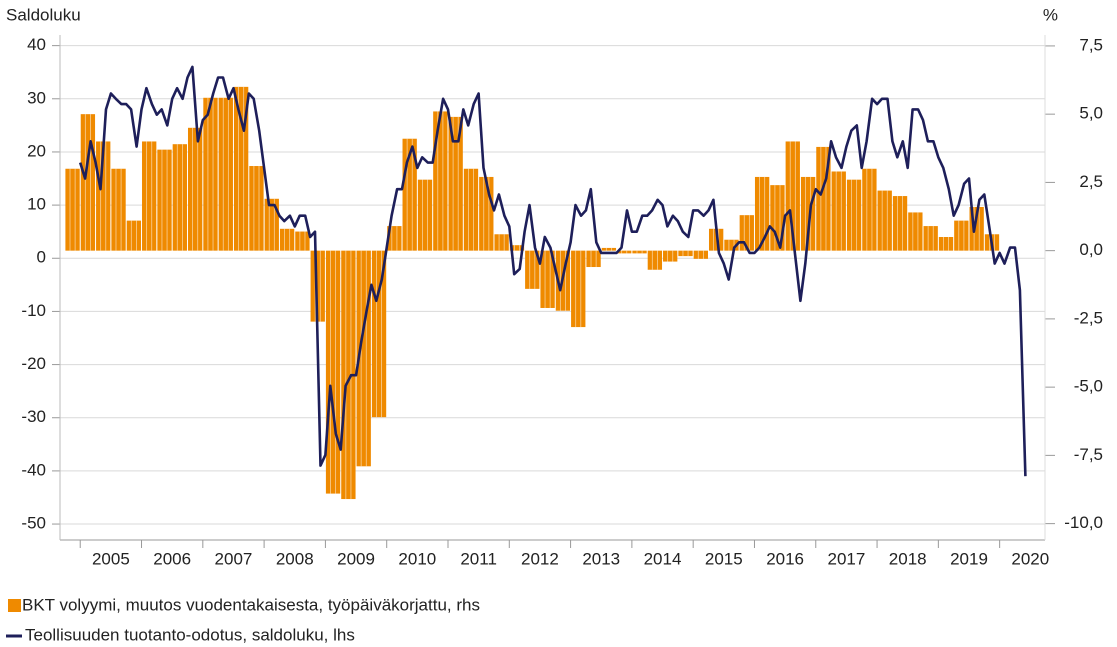  I want to click on x-tick-label: 2017, so click(846, 558).